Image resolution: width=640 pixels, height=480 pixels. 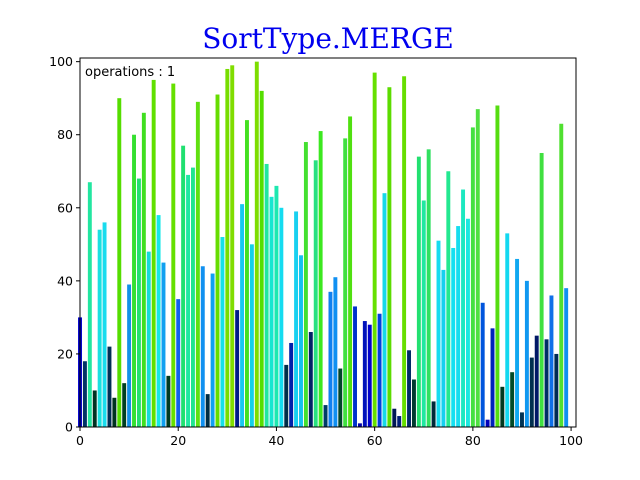 I want to click on x-tick-label: 40, so click(x=276, y=440).